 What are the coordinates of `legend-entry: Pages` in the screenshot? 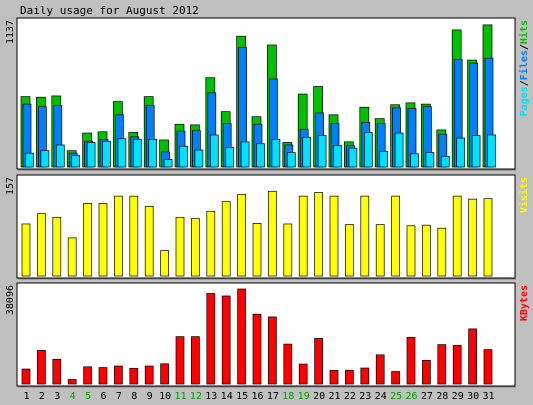 It's located at (524, 101).